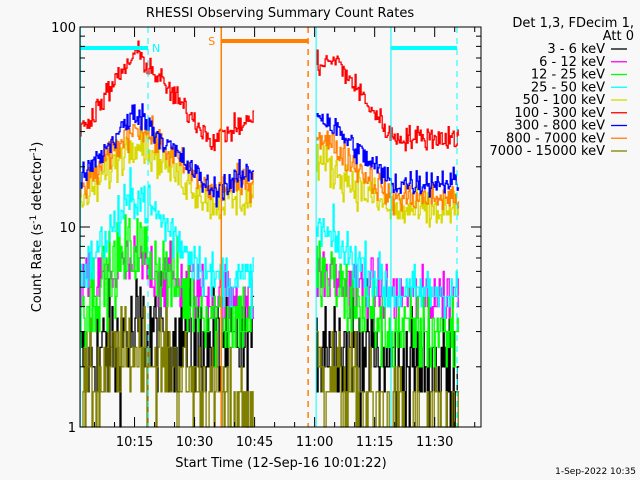  What do you see at coordinates (270, 96) in the screenshot?
I see `series-100-300-kev` at bounding box center [270, 96].